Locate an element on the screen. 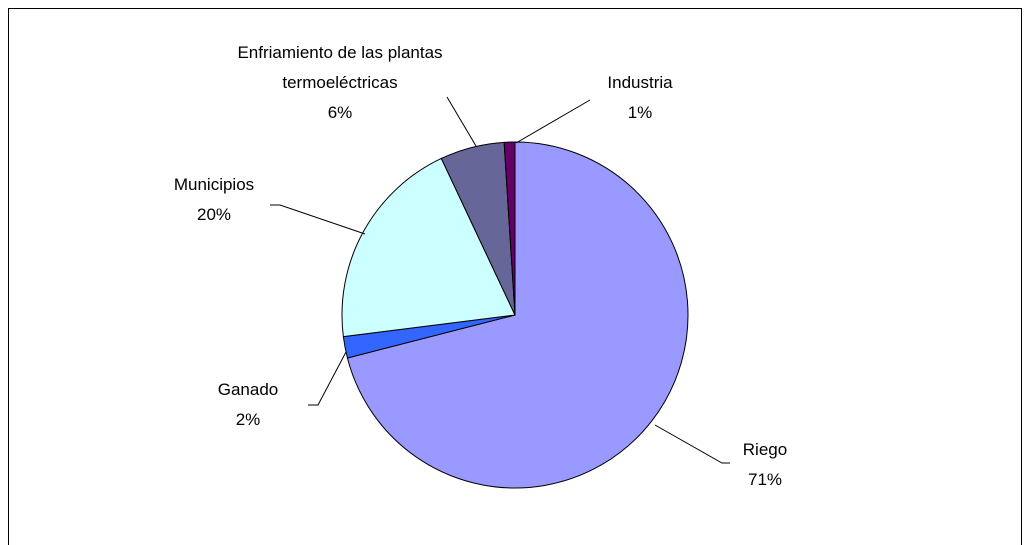  category-label: Ganado is located at coordinates (248, 389).